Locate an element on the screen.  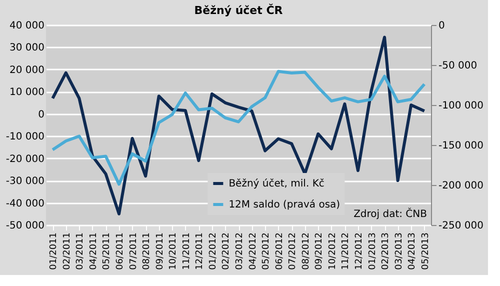
y2-tick-label: -150 000 is located at coordinates (461, 146).